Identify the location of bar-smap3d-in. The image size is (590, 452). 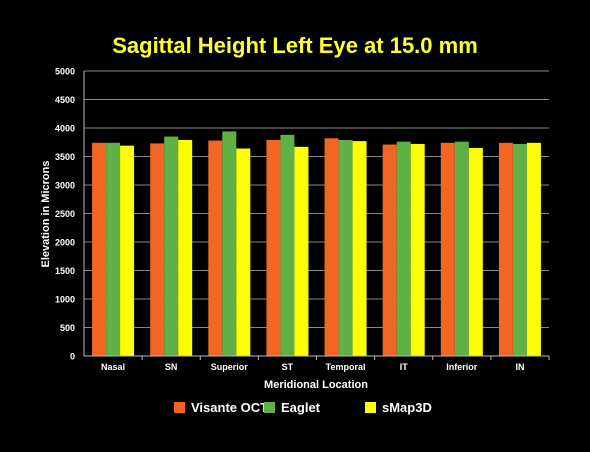
(533, 249).